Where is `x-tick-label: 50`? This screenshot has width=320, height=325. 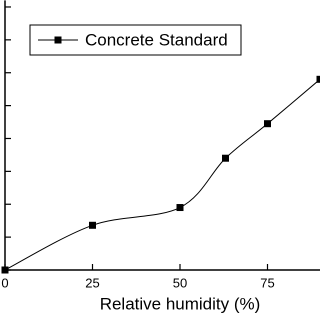 x-tick-label: 50 is located at coordinates (180, 282).